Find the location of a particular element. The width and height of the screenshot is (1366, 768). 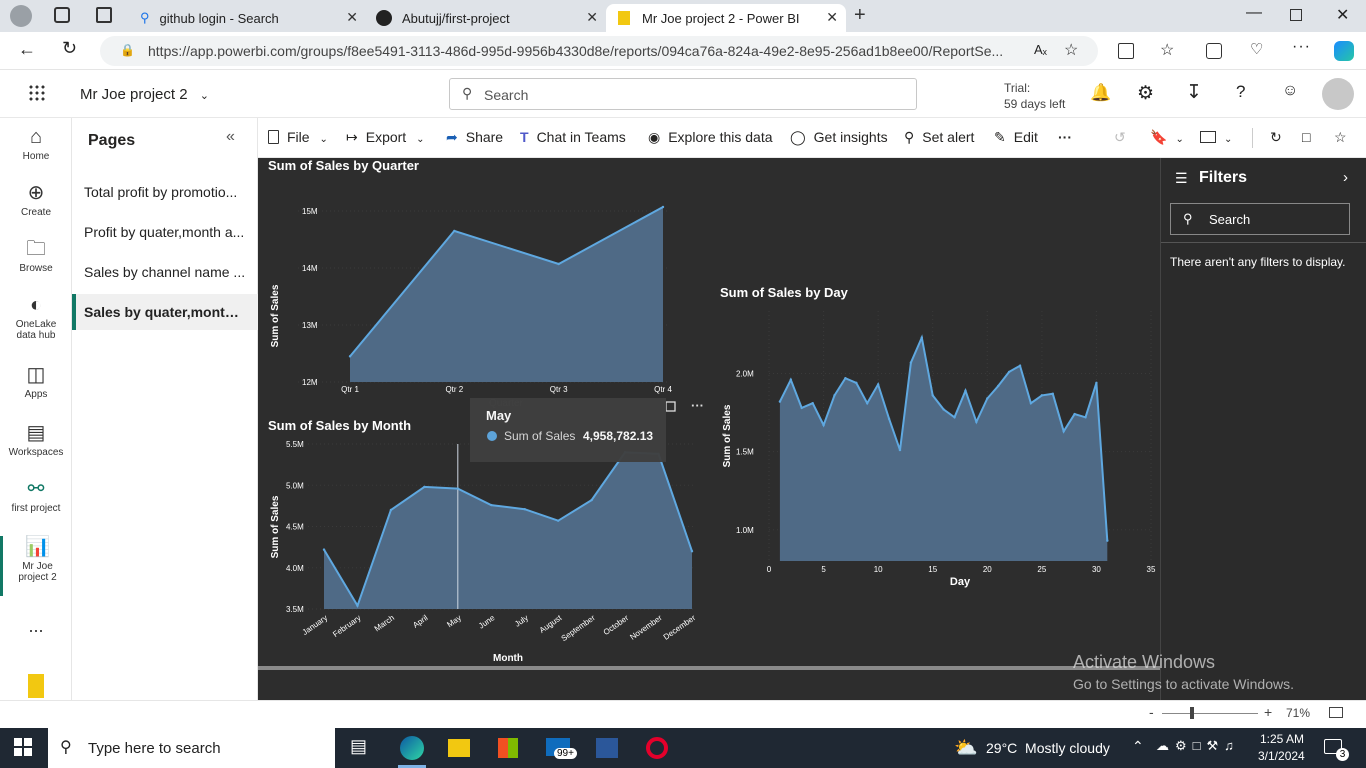

y-tick-label: 12M is located at coordinates (310, 382).